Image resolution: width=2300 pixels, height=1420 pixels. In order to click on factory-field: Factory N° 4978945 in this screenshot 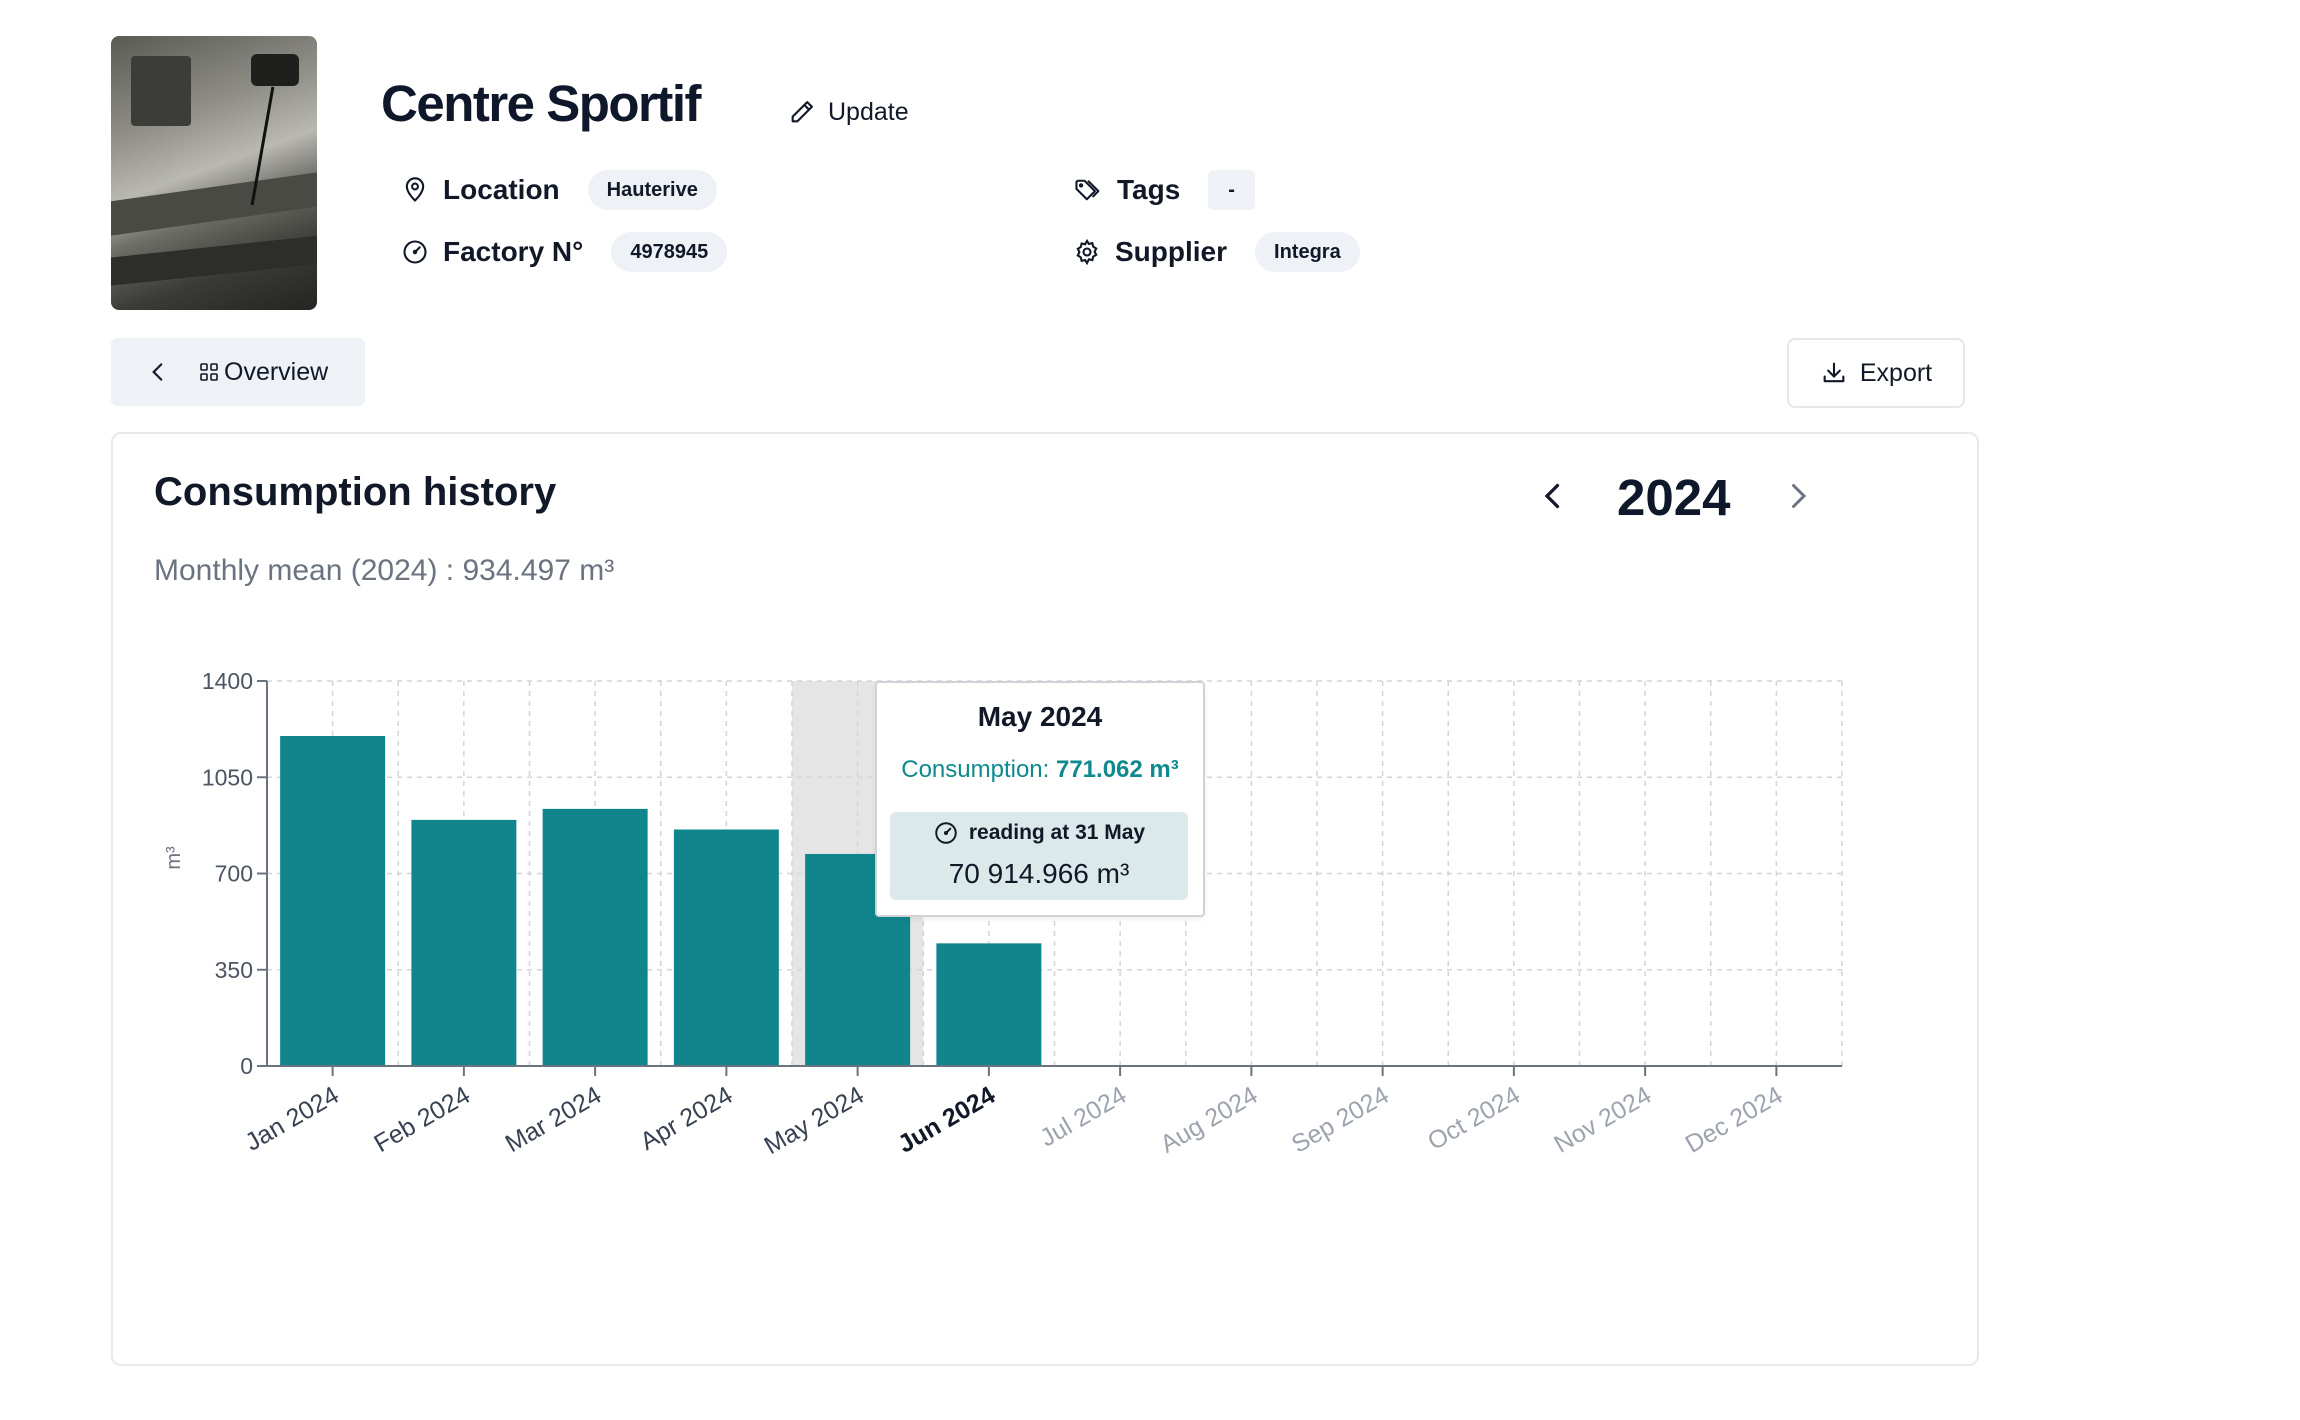, I will do `click(564, 252)`.